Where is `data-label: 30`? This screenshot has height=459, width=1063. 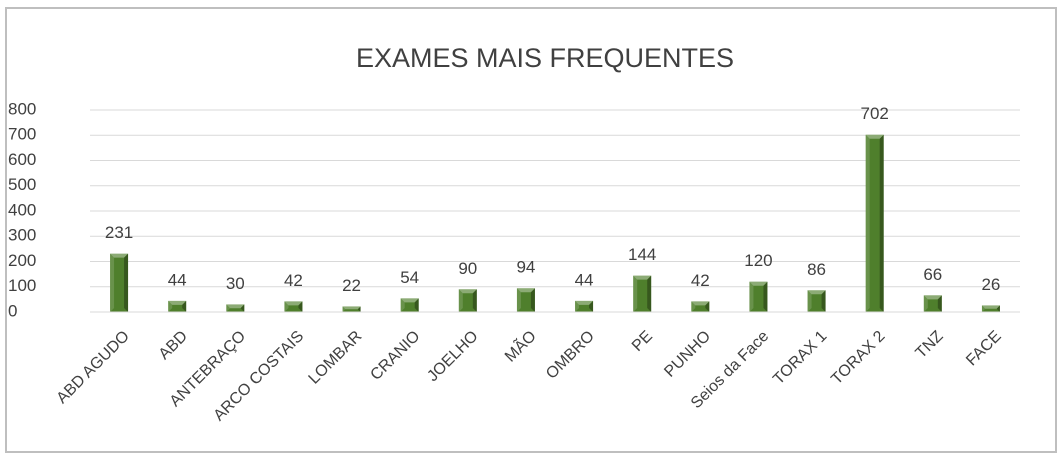 data-label: 30 is located at coordinates (235, 283).